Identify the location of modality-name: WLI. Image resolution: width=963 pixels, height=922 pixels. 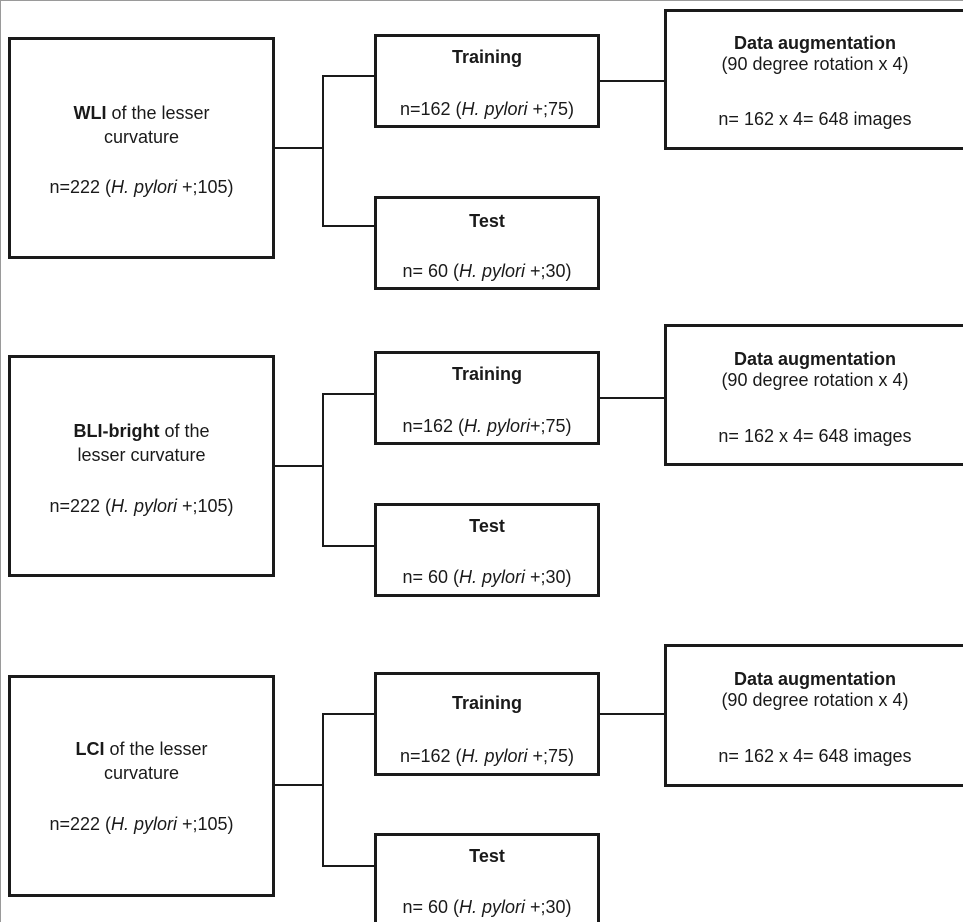
(90, 113).